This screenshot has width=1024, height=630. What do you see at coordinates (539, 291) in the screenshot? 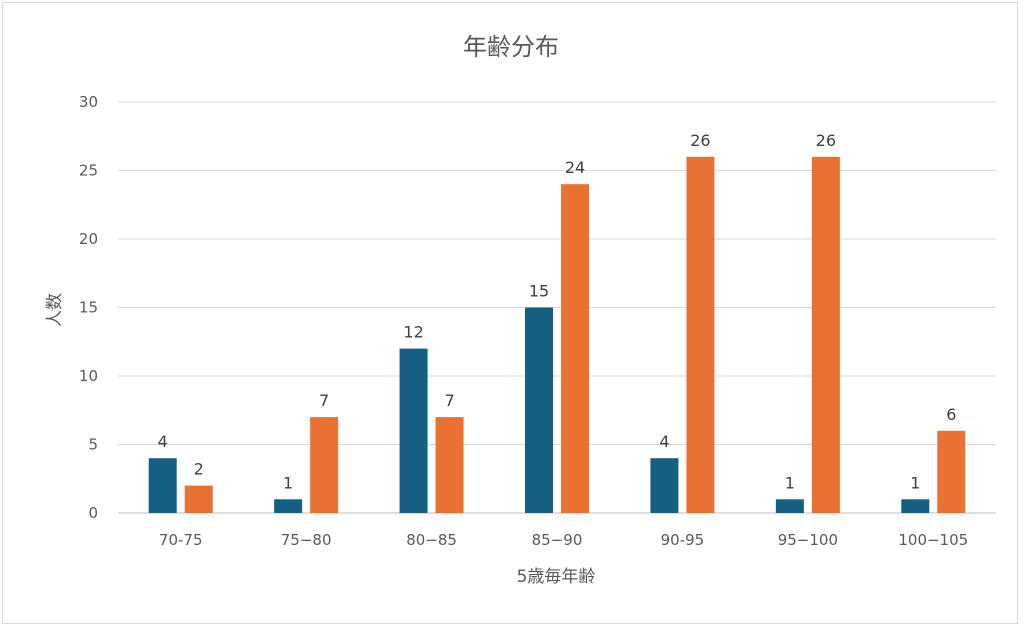
I see `data-label: 15` at bounding box center [539, 291].